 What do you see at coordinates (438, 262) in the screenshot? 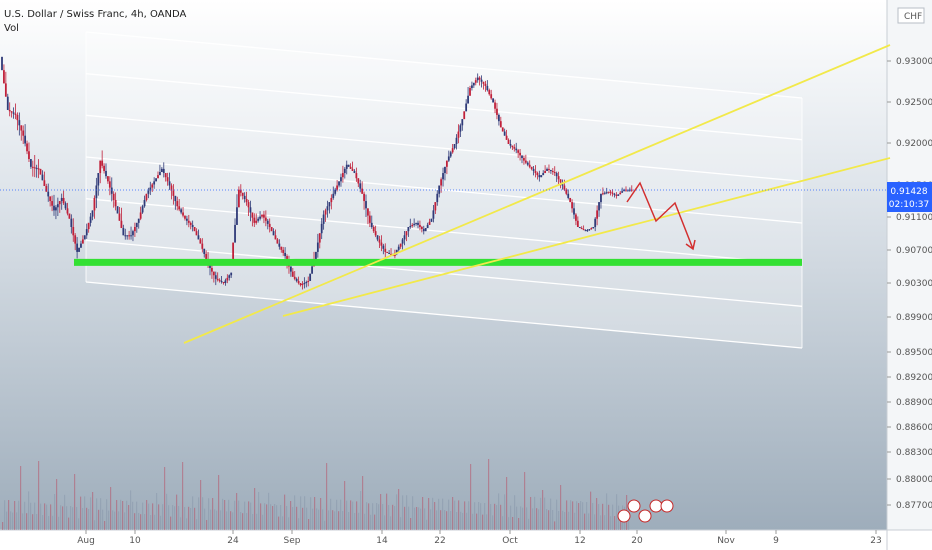
I see `support-zone` at bounding box center [438, 262].